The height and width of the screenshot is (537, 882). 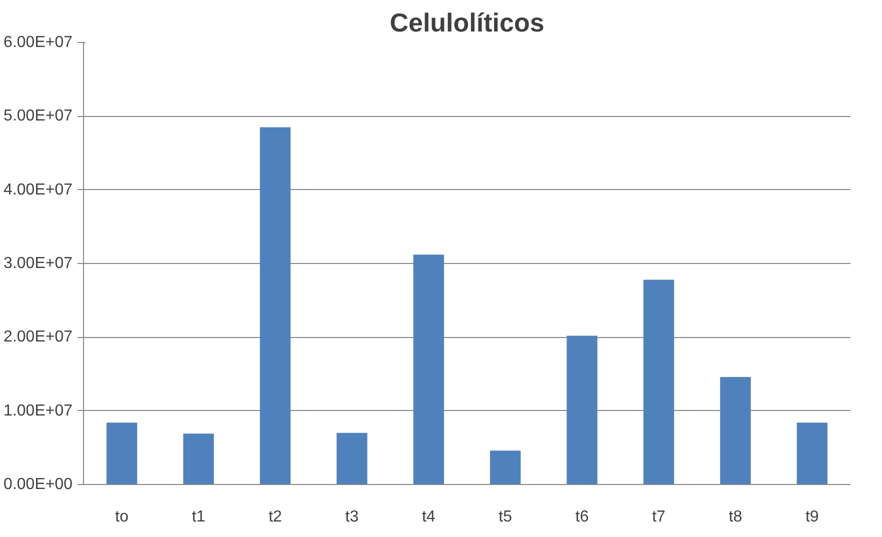 I want to click on x-tick-label: t1, so click(x=199, y=517).